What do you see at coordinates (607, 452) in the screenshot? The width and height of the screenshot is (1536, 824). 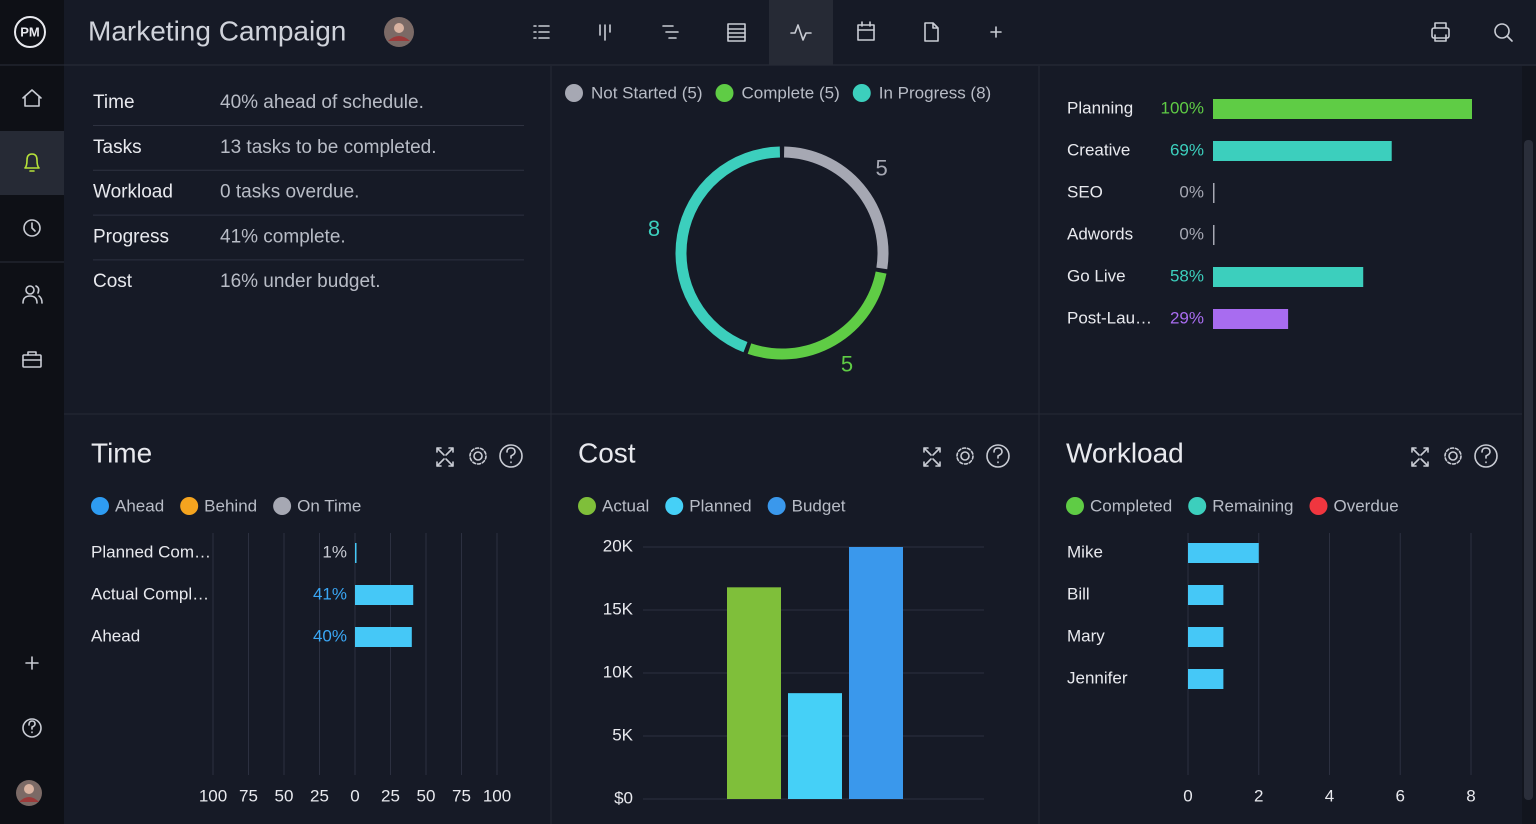 I see `panel-title: Cost` at bounding box center [607, 452].